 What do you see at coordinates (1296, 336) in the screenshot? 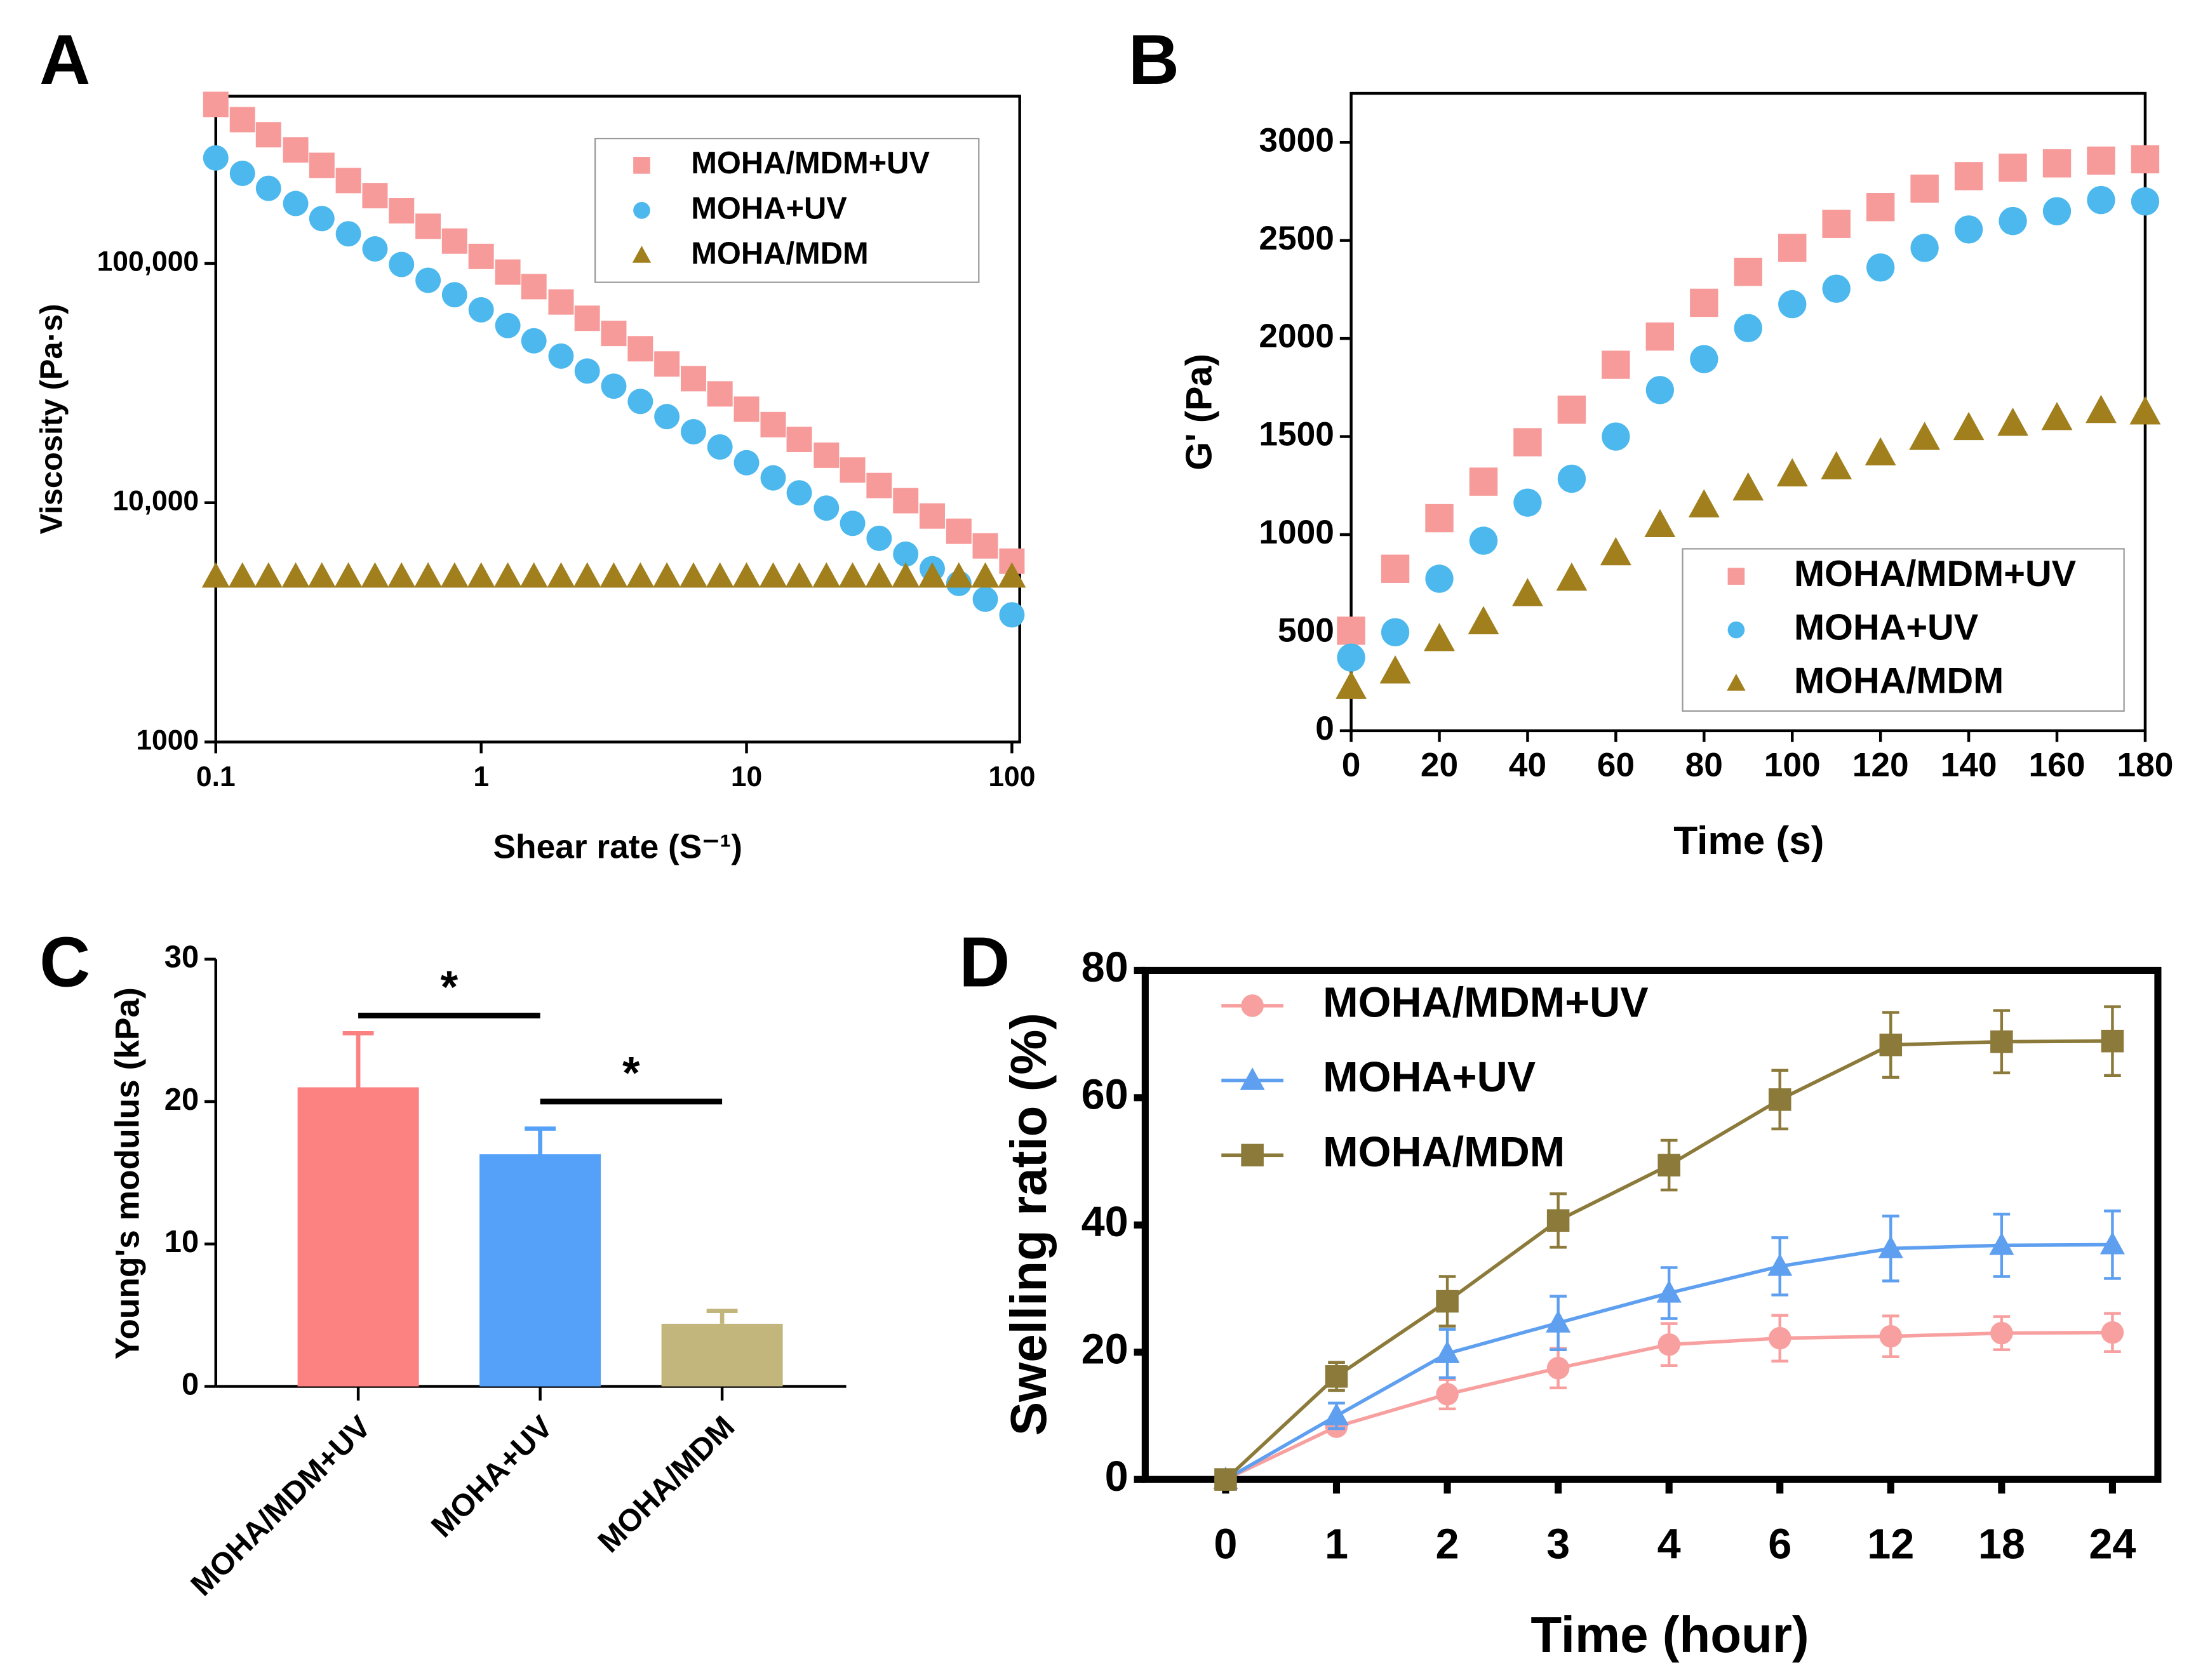
I see `y-tick-label: 2000` at bounding box center [1296, 336].